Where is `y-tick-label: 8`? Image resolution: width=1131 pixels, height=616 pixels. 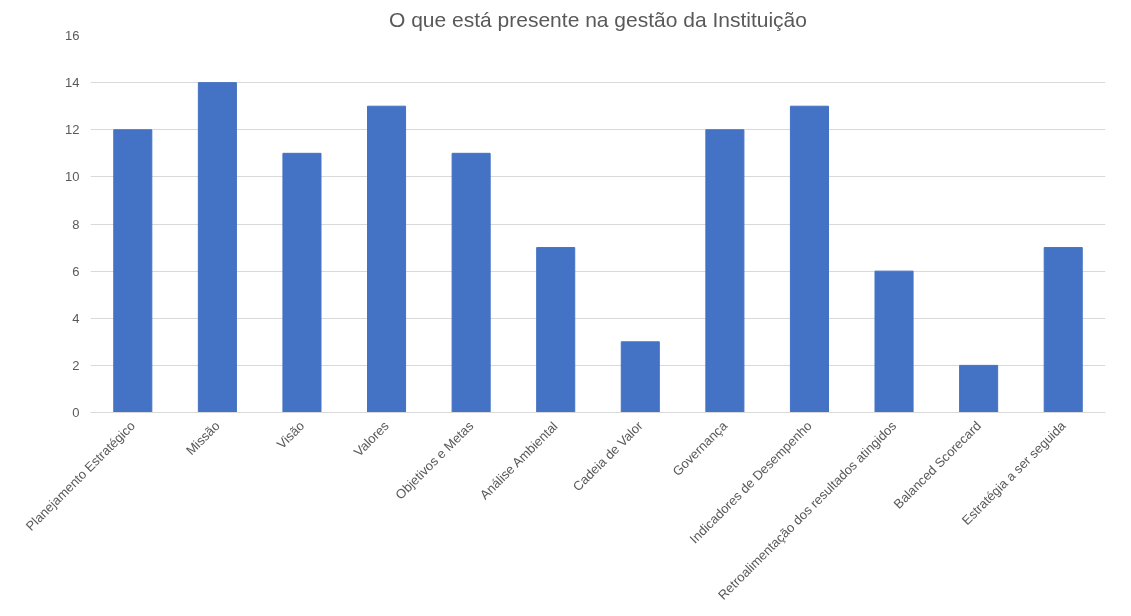 y-tick-label: 8 is located at coordinates (76, 224).